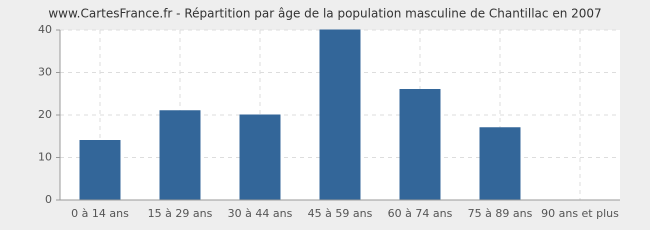  What do you see at coordinates (45, 72) in the screenshot?
I see `y-tick-label: 30` at bounding box center [45, 72].